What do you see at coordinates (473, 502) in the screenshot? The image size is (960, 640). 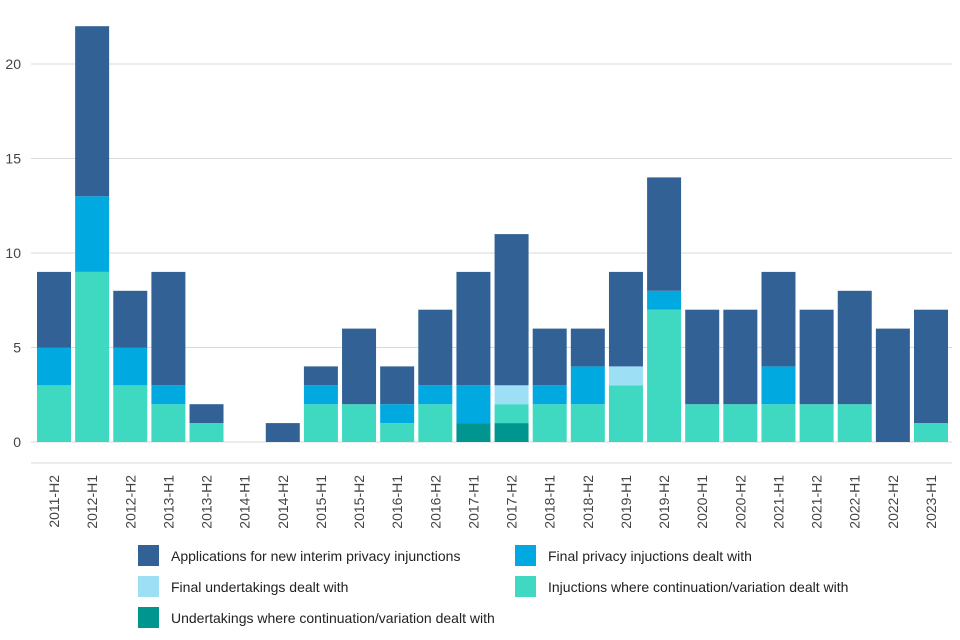 I see `x-tick-label: 2017-H1` at bounding box center [473, 502].